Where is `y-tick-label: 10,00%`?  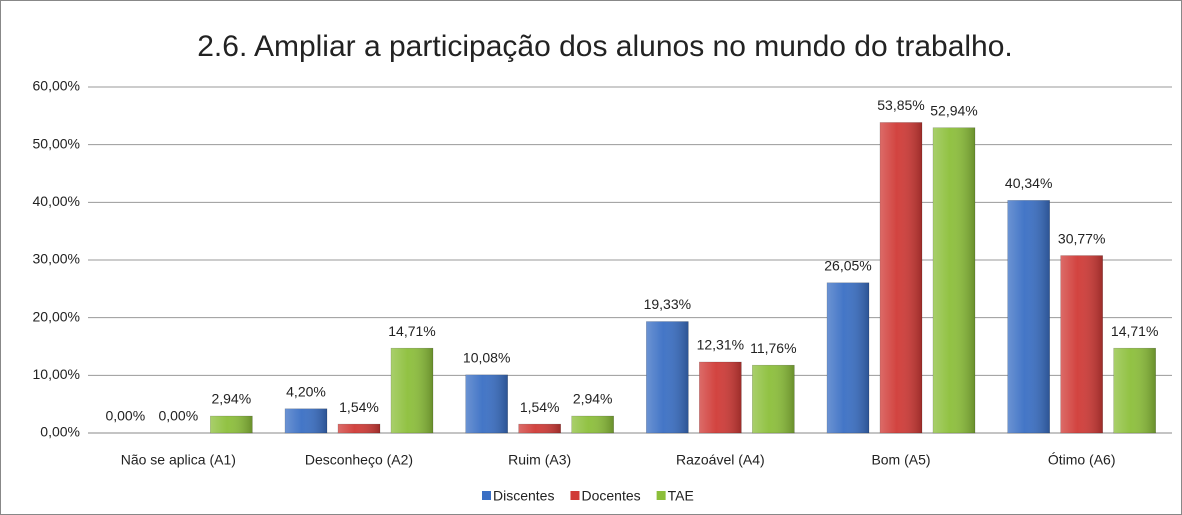 y-tick-label: 10,00% is located at coordinates (56, 374).